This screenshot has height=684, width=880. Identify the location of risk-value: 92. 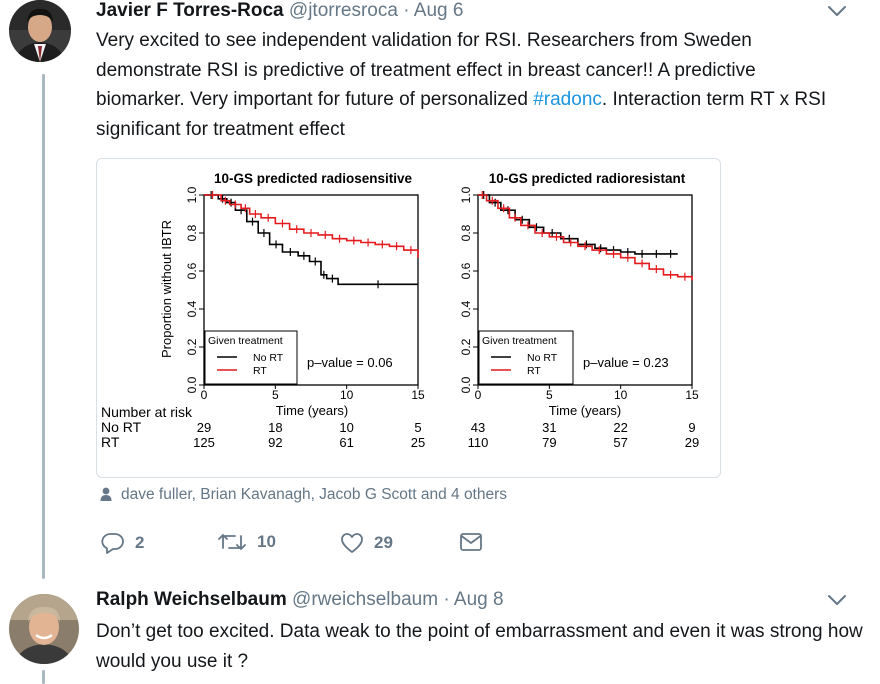
(275, 442).